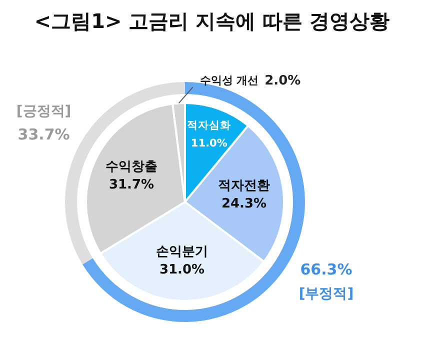  I want to click on slice-label: 수익성 개선, so click(229, 81).